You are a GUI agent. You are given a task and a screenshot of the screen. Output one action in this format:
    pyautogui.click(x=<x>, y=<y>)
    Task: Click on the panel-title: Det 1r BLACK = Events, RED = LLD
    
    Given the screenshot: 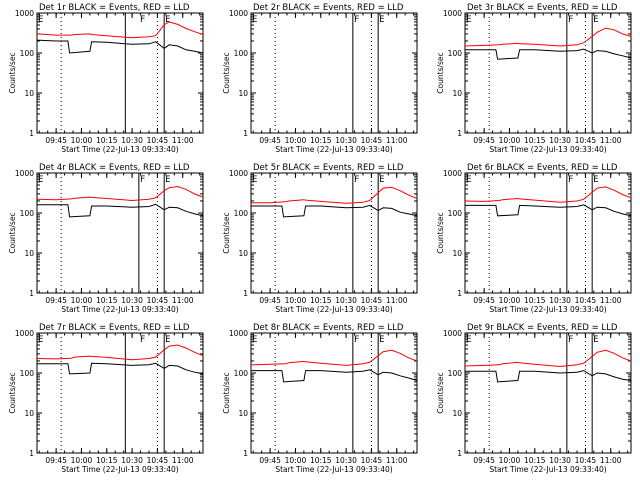 What is the action you would take?
    pyautogui.click(x=114, y=8)
    